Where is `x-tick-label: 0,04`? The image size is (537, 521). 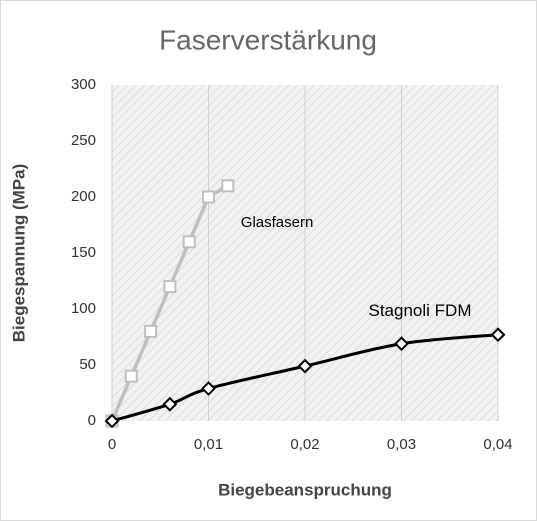 x-tick-label: 0,04 is located at coordinates (497, 444).